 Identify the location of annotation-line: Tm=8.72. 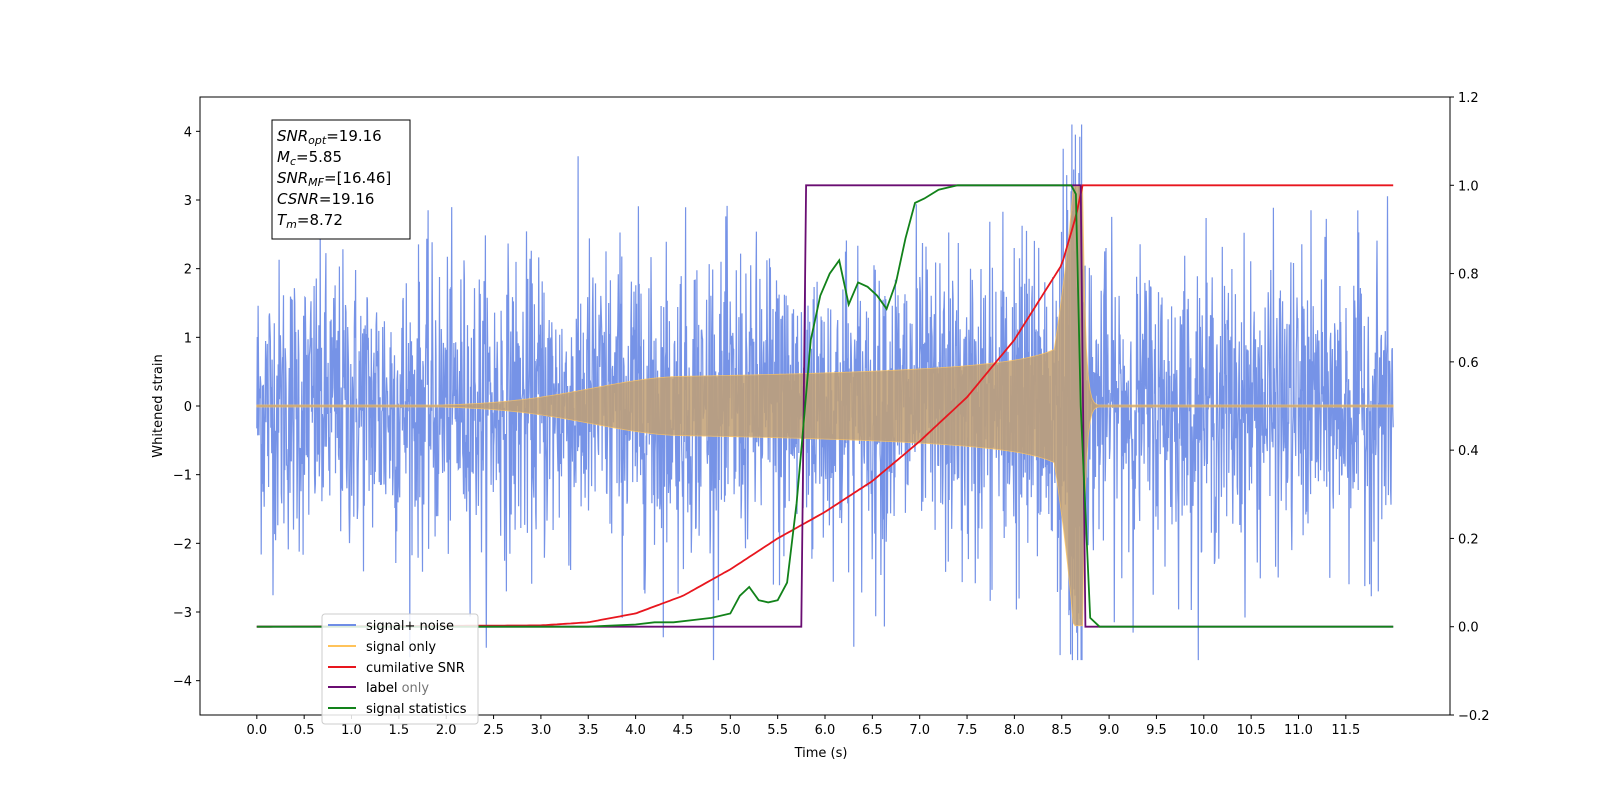
(310, 221).